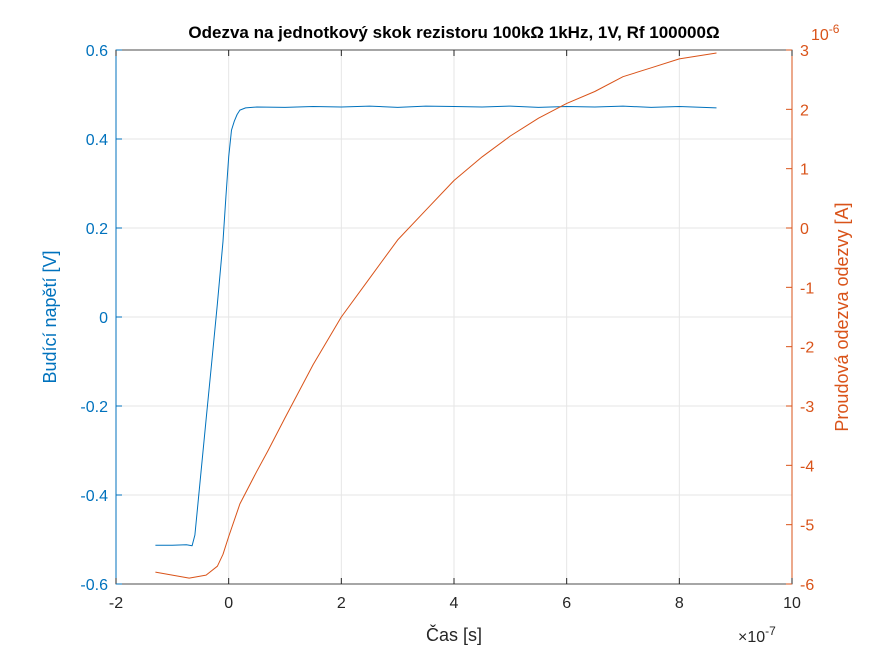  Describe the element at coordinates (94, 407) in the screenshot. I see `left-tick-label: -0.2` at that location.